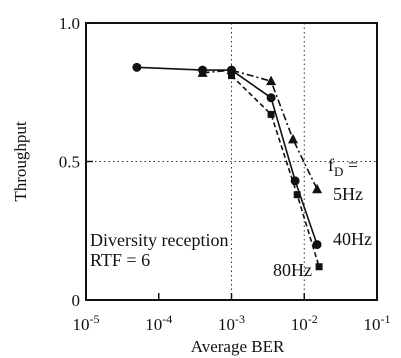 Image resolution: width=401 pixels, height=358 pixels. Describe the element at coordinates (260, 129) in the screenshot. I see `series-line-5hz` at that location.